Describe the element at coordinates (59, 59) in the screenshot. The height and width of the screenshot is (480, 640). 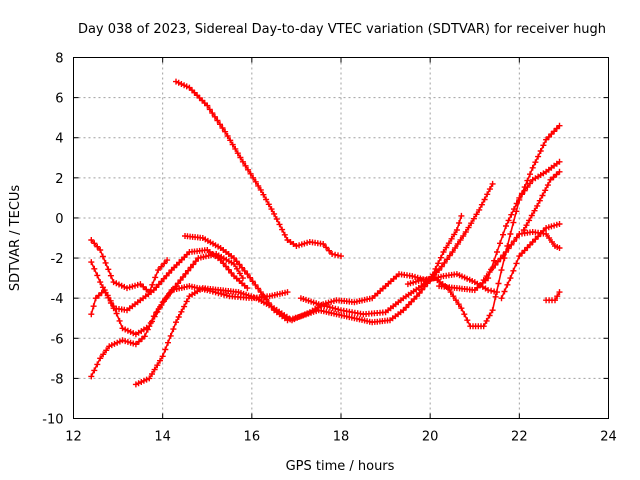
I see `y-tick-label: 8` at that location.